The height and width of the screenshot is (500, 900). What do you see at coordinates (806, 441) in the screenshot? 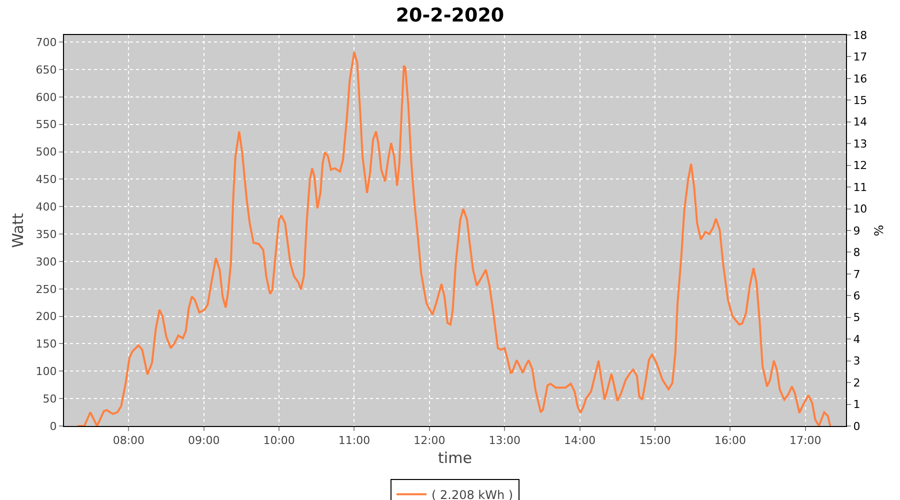
I see `x-tick-label: 17:00` at bounding box center [806, 441].